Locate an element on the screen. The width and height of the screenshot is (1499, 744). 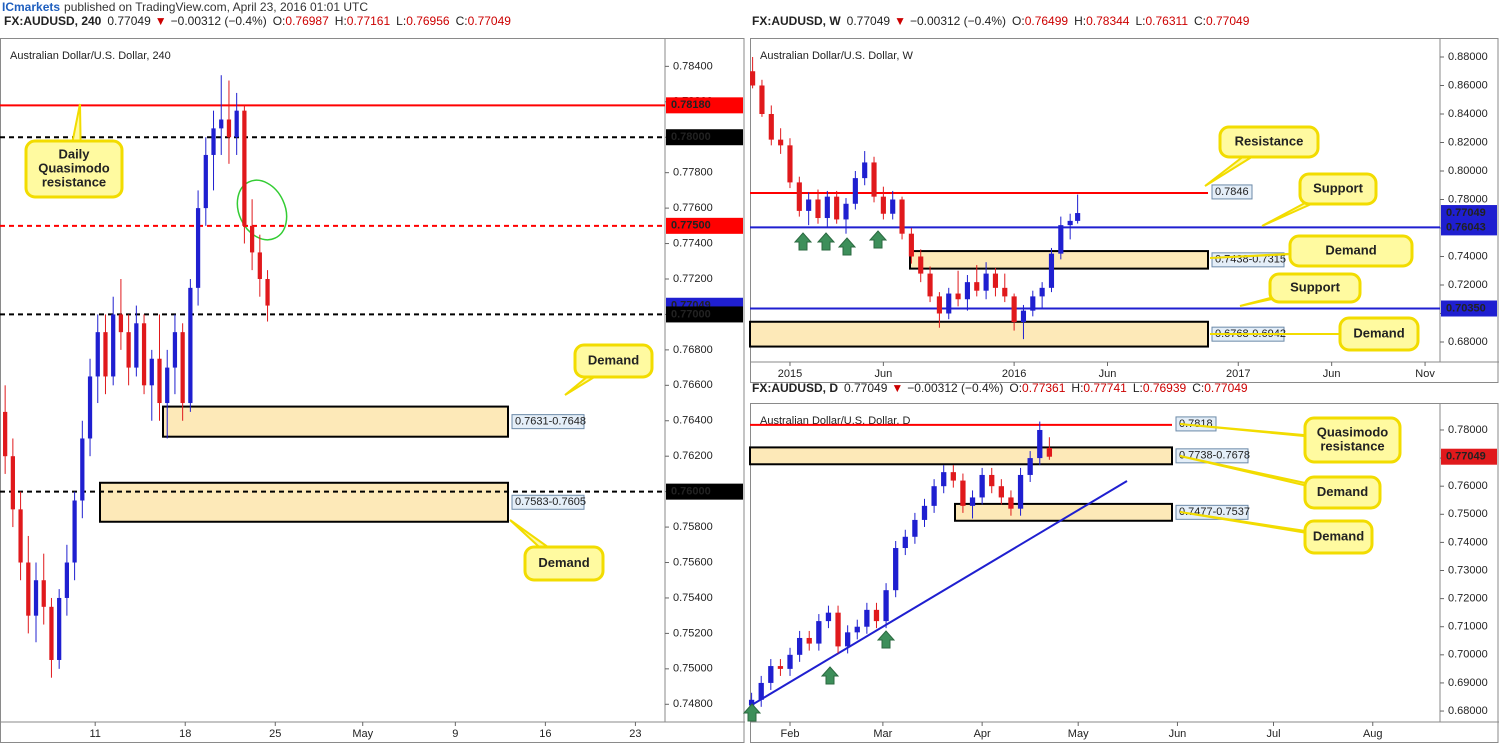
y-tick-label: 0.77400 is located at coordinates (693, 243).